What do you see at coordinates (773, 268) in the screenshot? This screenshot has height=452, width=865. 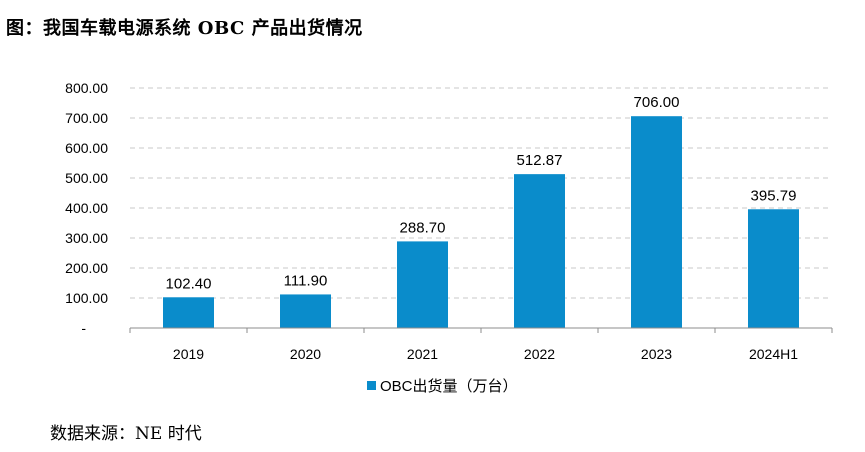 I see `bar-2024h1` at bounding box center [773, 268].